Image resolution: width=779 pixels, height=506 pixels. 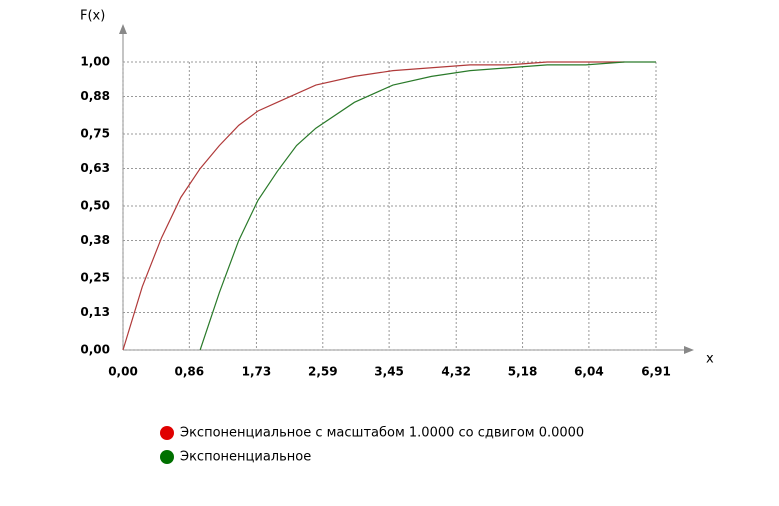 What do you see at coordinates (190, 372) in the screenshot?
I see `x-tick-label: 0,86` at bounding box center [190, 372].